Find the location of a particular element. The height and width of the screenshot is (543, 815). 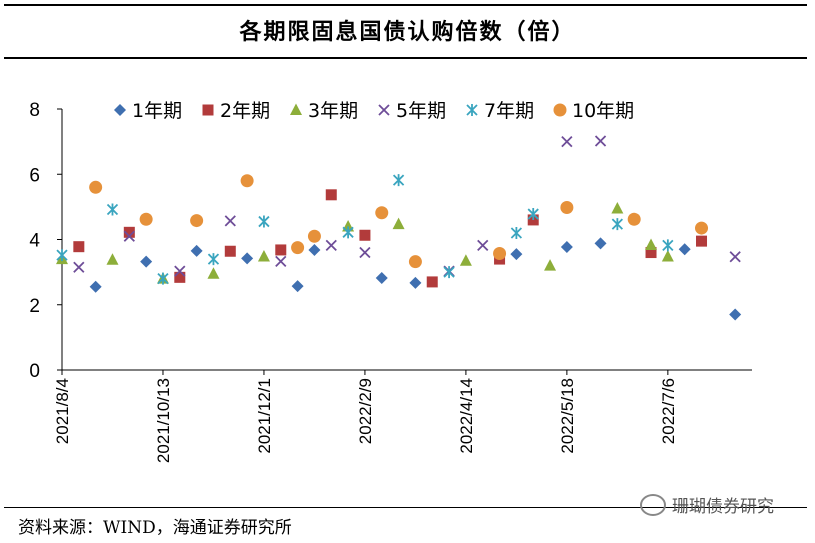

x-tick-label: 2022/7/6 is located at coordinates (668, 411).